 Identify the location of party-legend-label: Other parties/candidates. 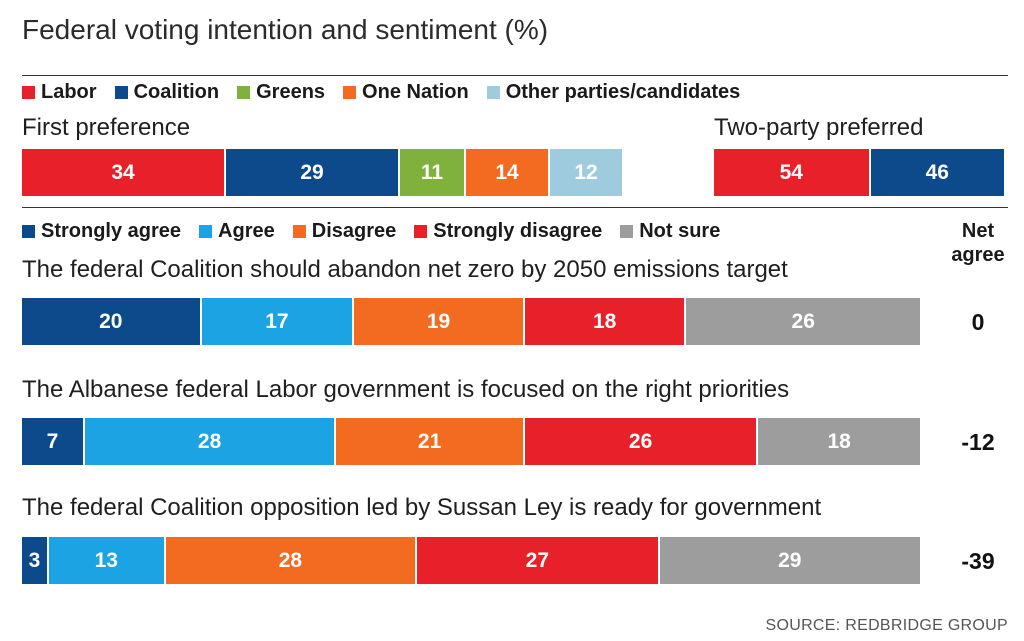
(623, 92).